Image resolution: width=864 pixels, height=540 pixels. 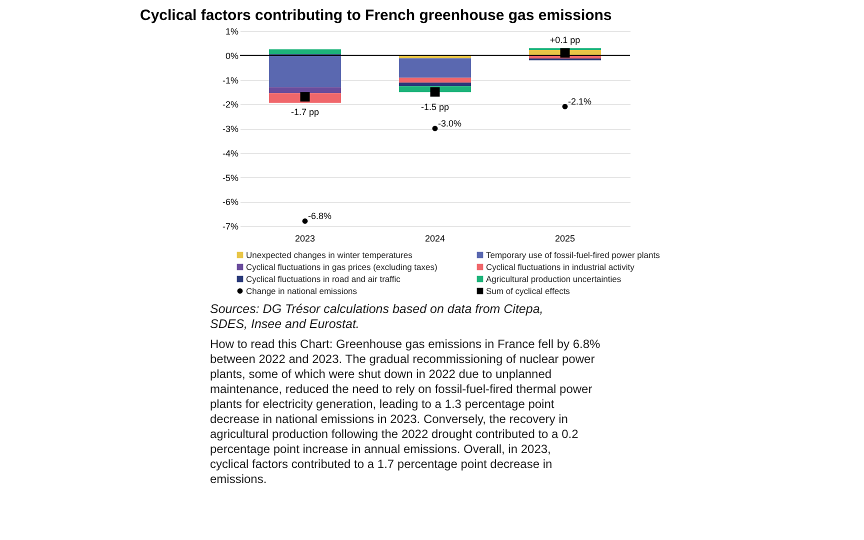 What do you see at coordinates (435, 107) in the screenshot?
I see `data-label: -1.5 pp` at bounding box center [435, 107].